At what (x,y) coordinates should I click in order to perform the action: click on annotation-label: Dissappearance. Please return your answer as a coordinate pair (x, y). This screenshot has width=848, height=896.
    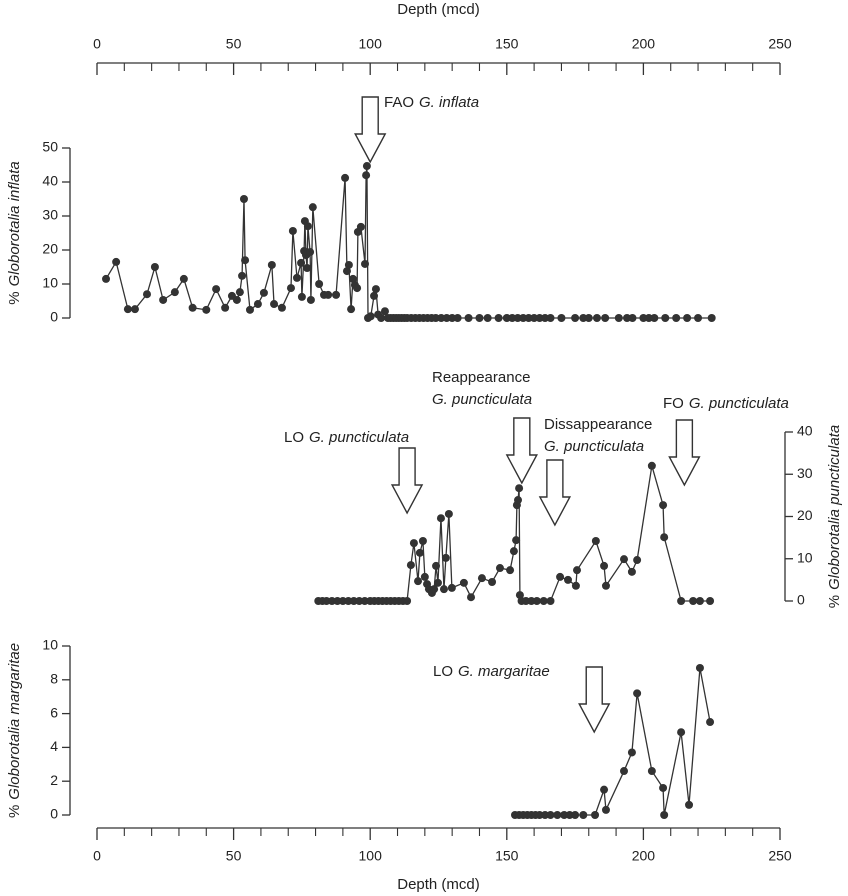
    Looking at the image, I should click on (598, 424).